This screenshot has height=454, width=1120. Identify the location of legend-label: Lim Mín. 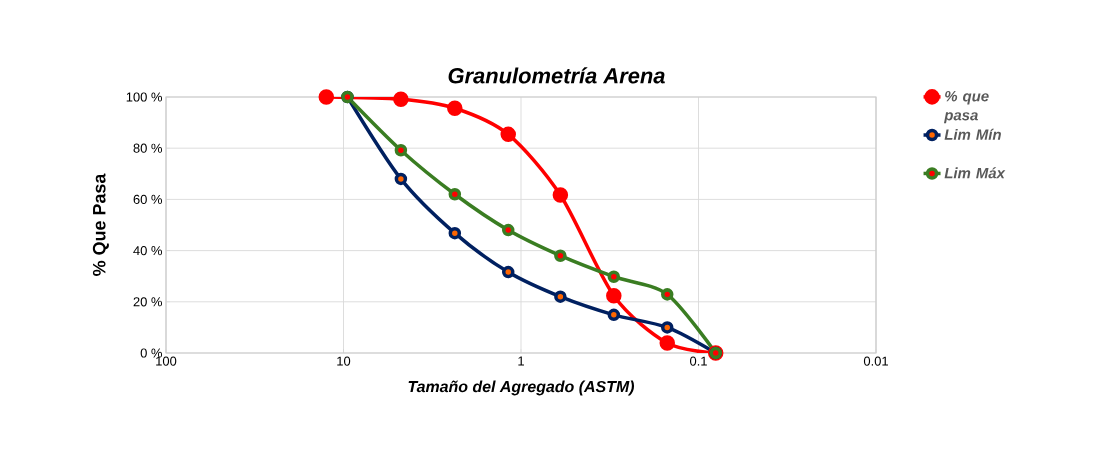
(972, 134).